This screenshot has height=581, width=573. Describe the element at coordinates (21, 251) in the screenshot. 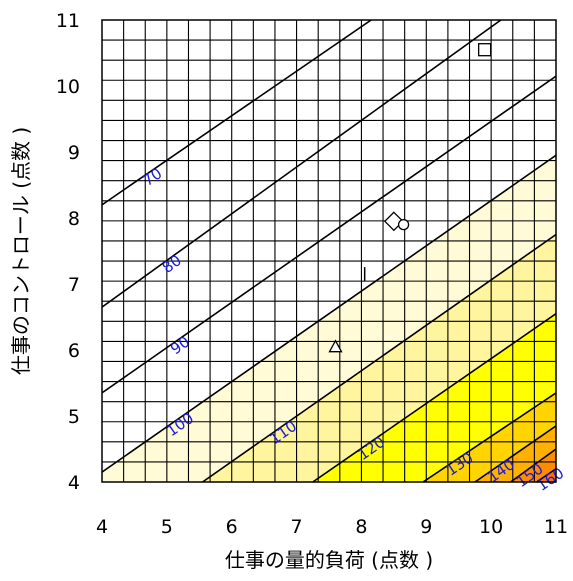

I see `y-axis-title: 仕事のコントロール (点数 )` at that location.